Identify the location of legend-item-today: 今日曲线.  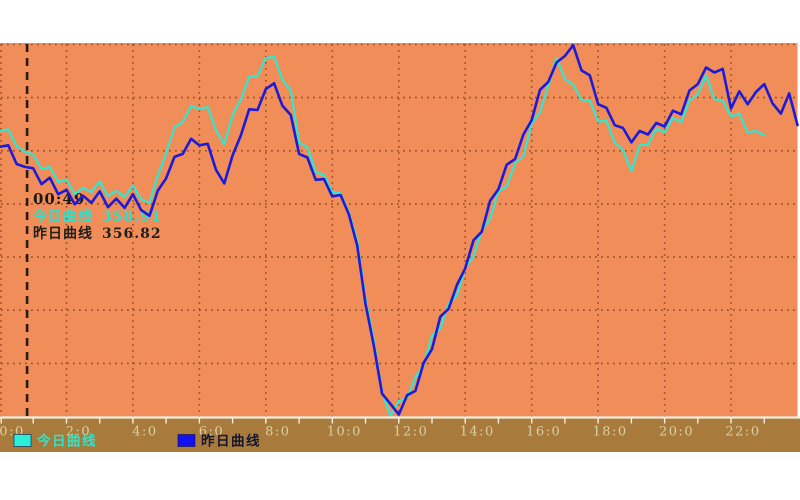
(55, 441).